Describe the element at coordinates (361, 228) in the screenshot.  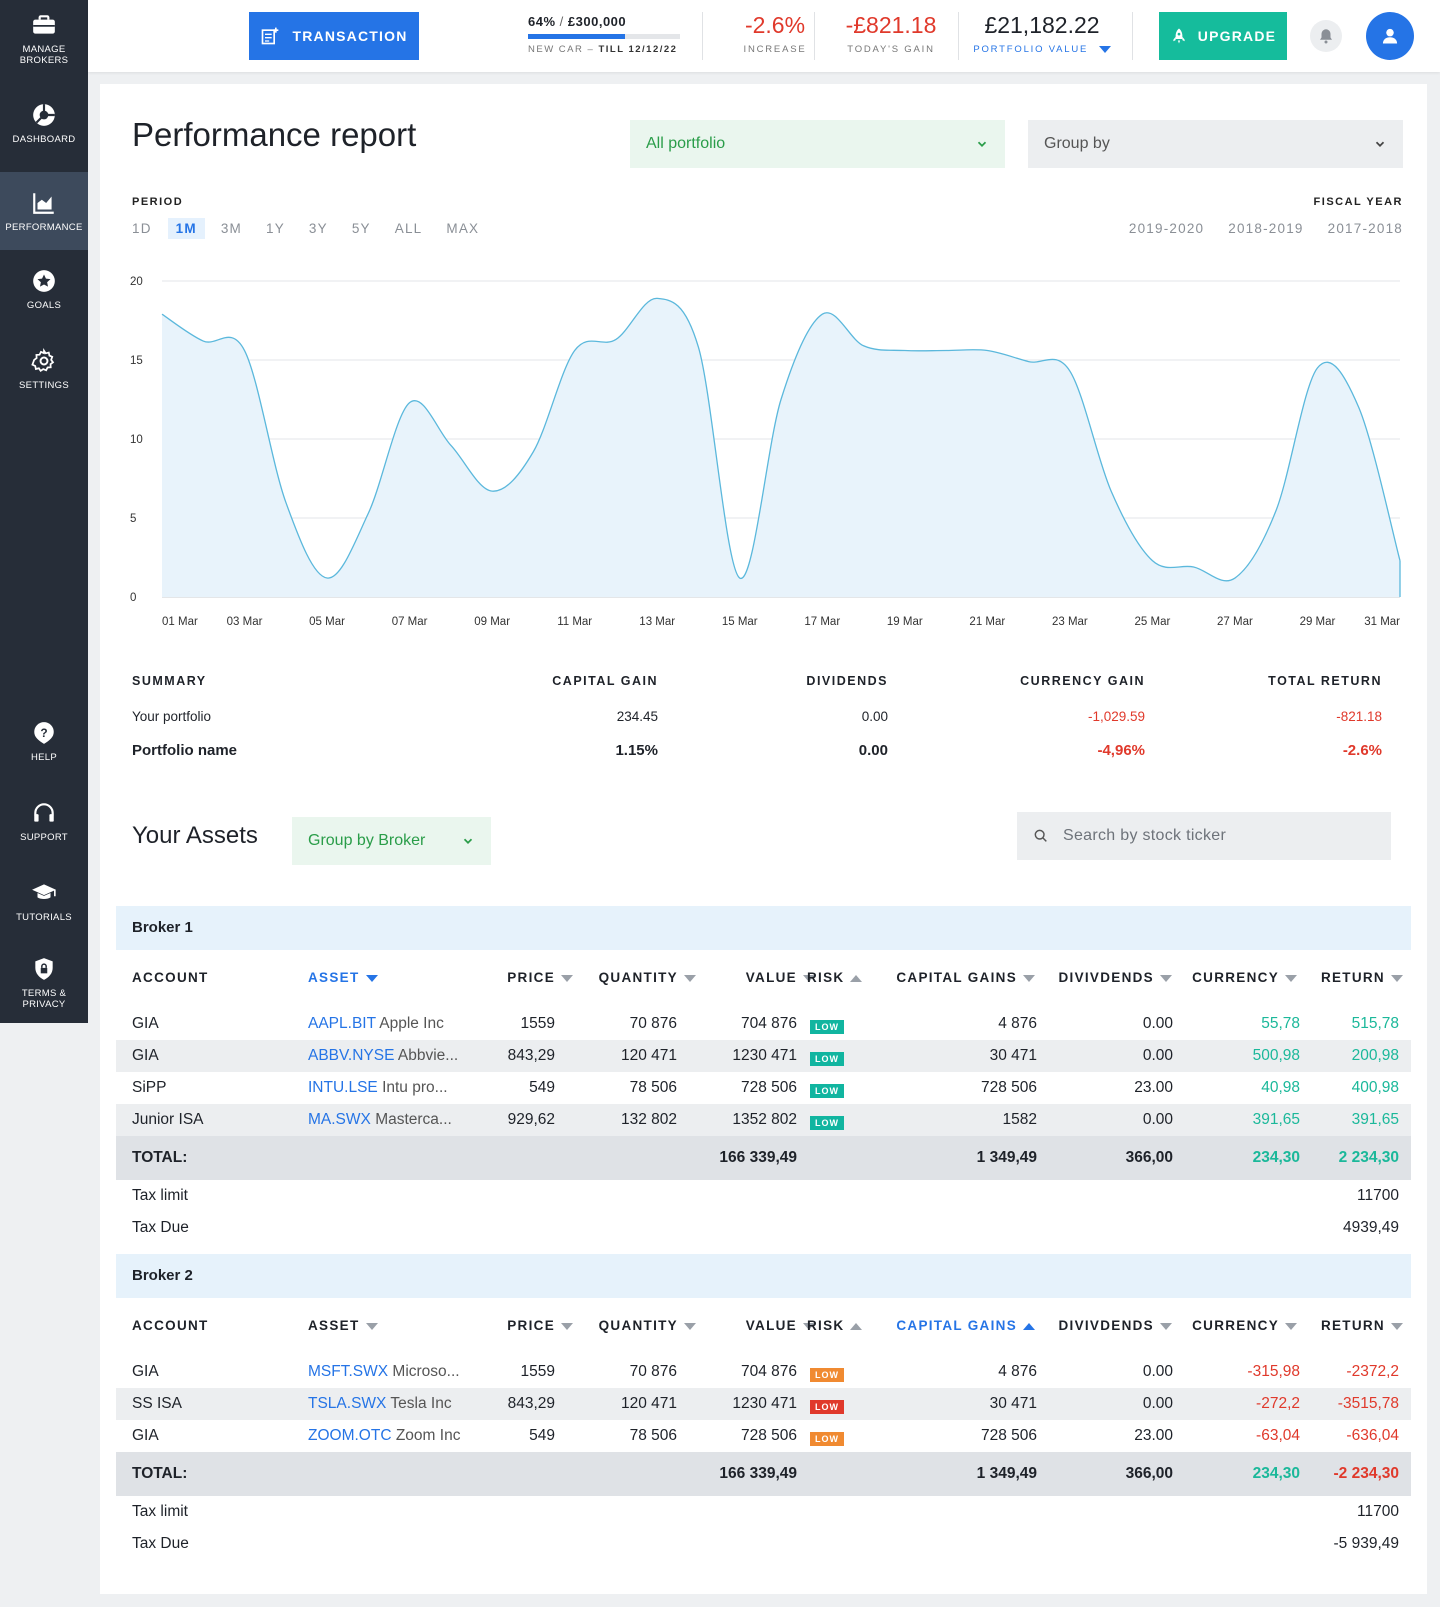
I see `period-5y: 5Y` at that location.